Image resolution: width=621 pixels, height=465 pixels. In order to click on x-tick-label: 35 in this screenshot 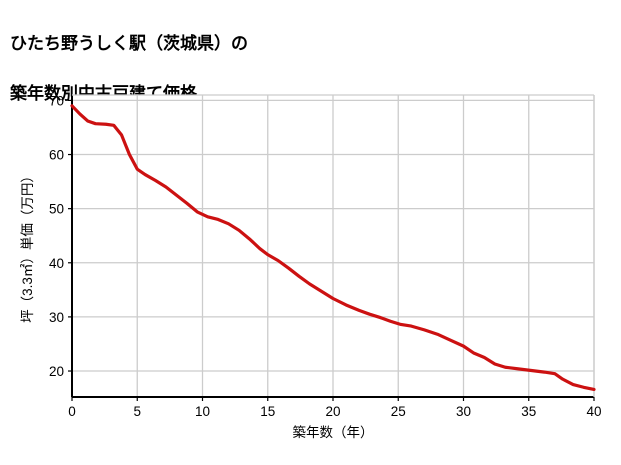, I will do `click(528, 411)`.